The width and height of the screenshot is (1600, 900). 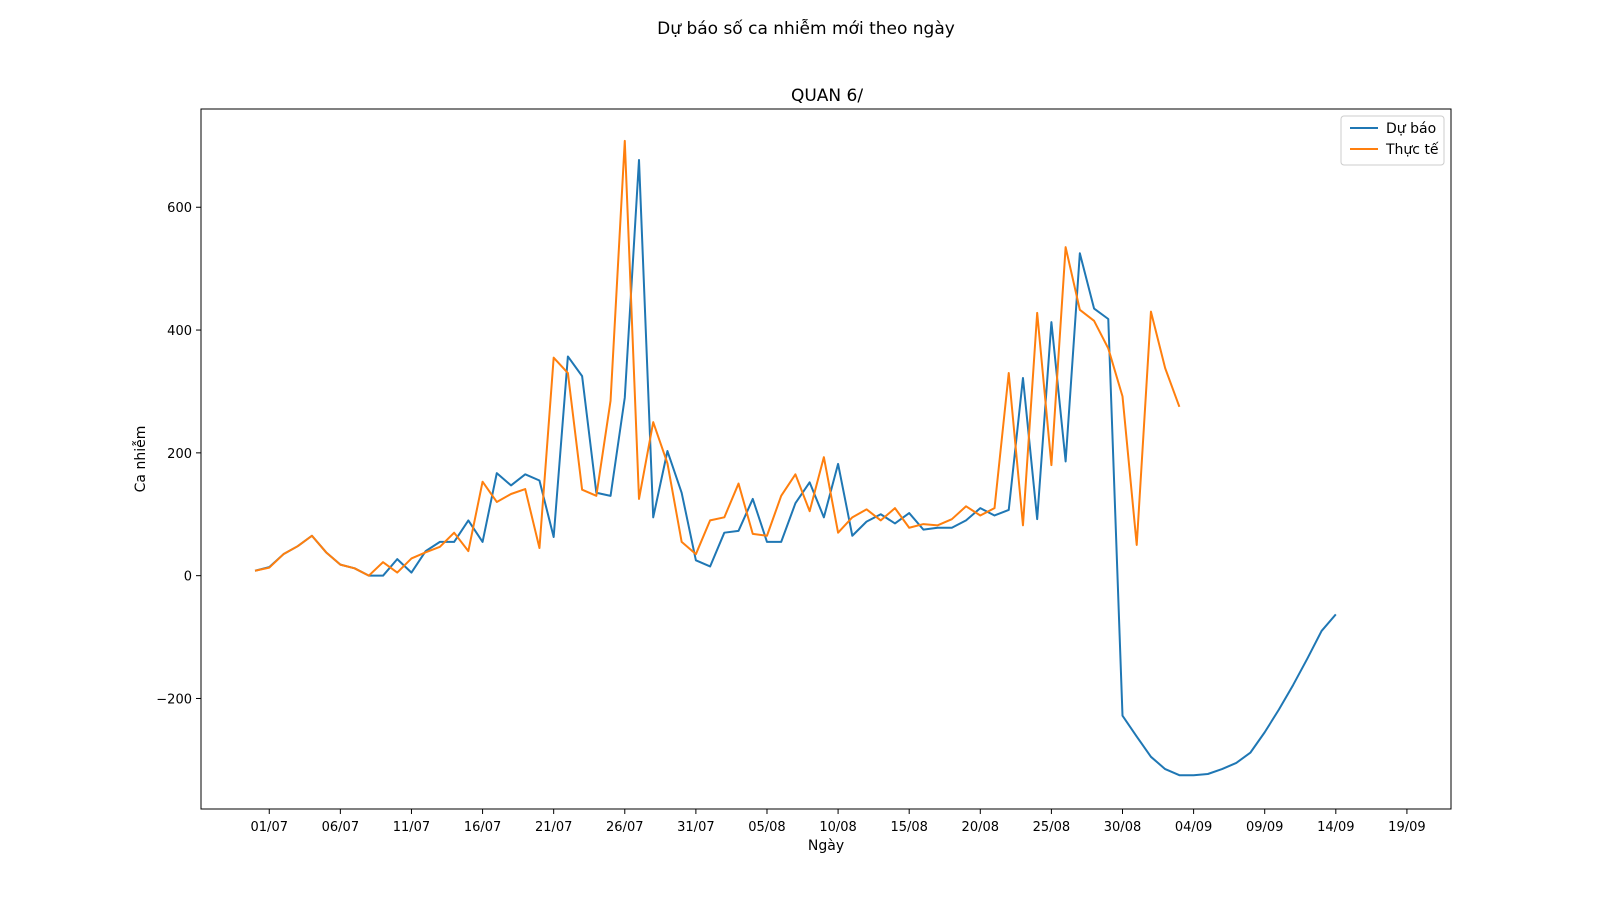 What do you see at coordinates (340, 827) in the screenshot?
I see `x-tick-label: 06/07` at bounding box center [340, 827].